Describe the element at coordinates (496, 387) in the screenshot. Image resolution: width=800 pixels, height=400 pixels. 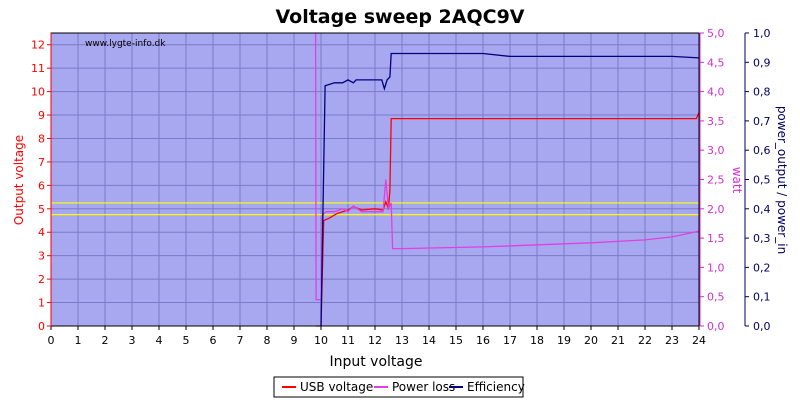
I see `legend-label: Efficiency` at that location.